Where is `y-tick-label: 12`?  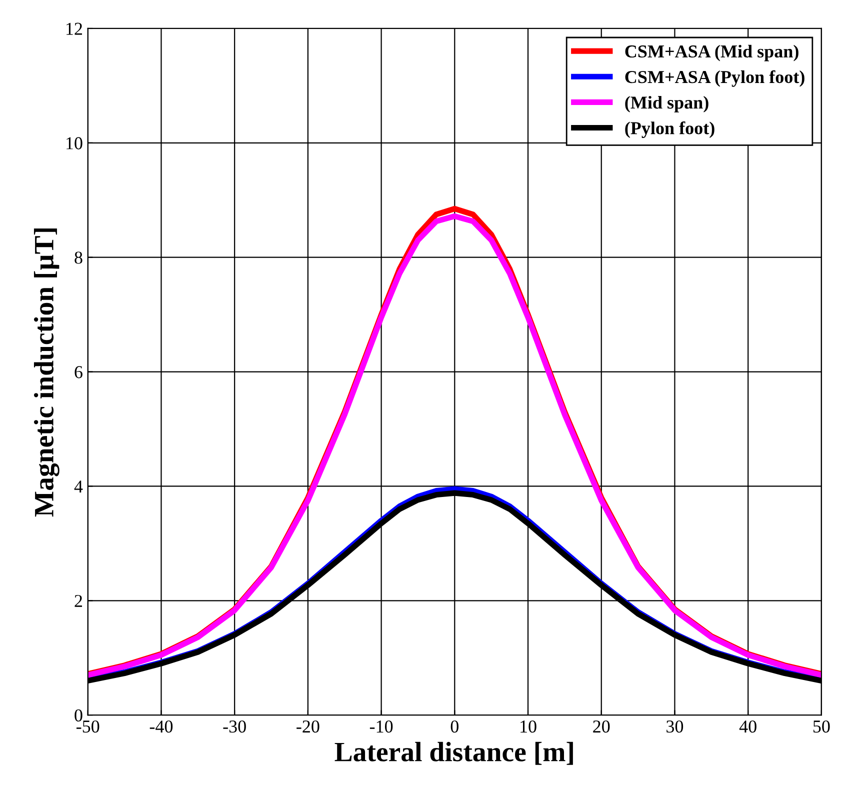 y-tick-label: 12 is located at coordinates (74, 28).